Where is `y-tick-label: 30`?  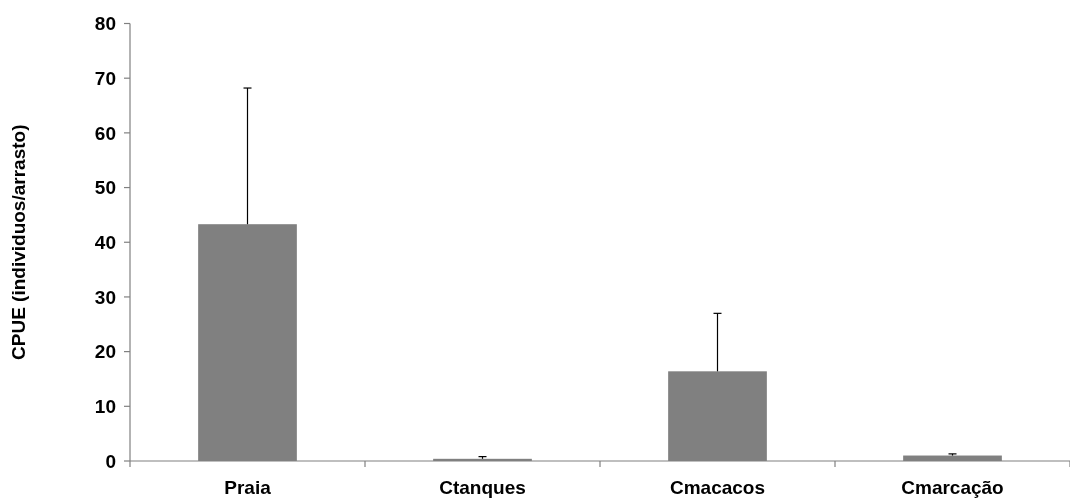 y-tick-label: 30 is located at coordinates (105, 297).